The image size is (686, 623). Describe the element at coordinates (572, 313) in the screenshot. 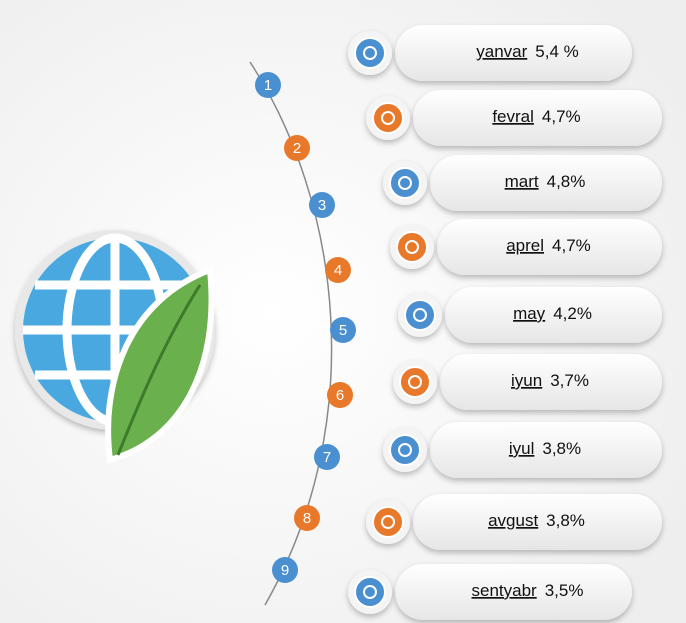

I see `value: 4,2%` at that location.